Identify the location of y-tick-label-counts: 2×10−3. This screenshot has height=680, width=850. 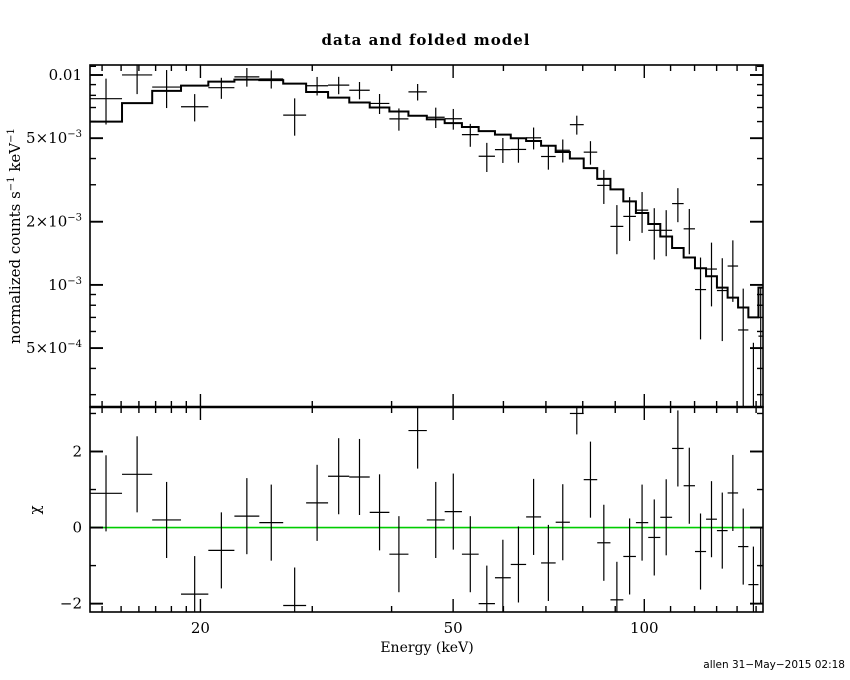
(54, 222).